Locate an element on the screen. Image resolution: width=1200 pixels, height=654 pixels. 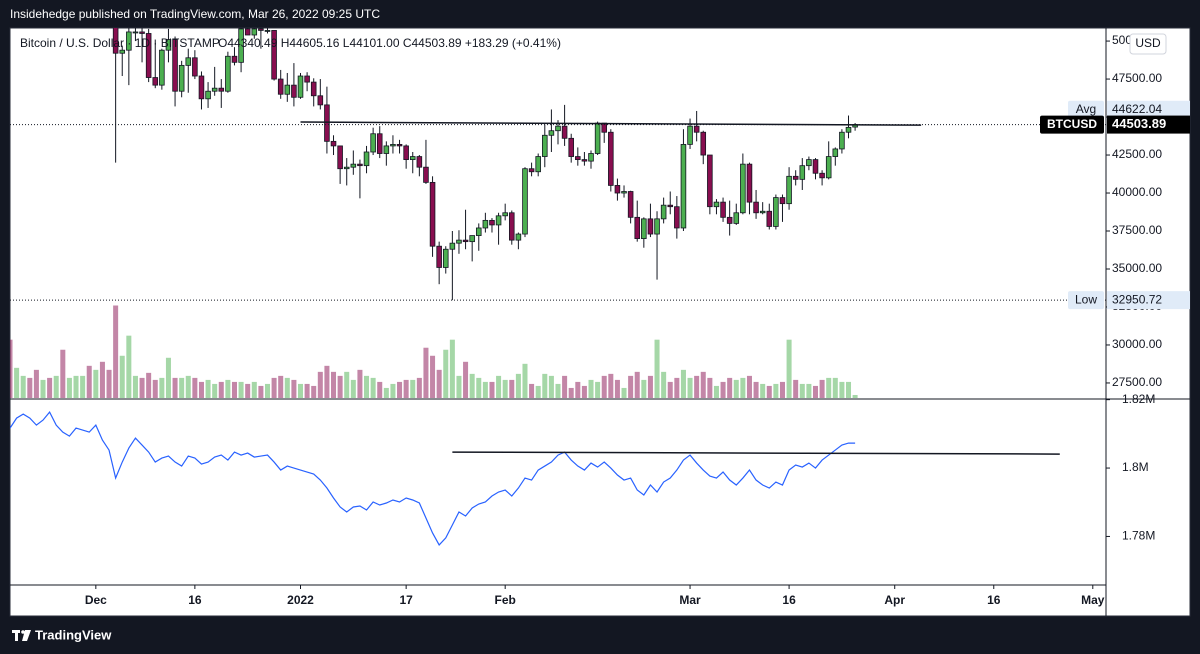
x-tick-label: 17 is located at coordinates (406, 600).